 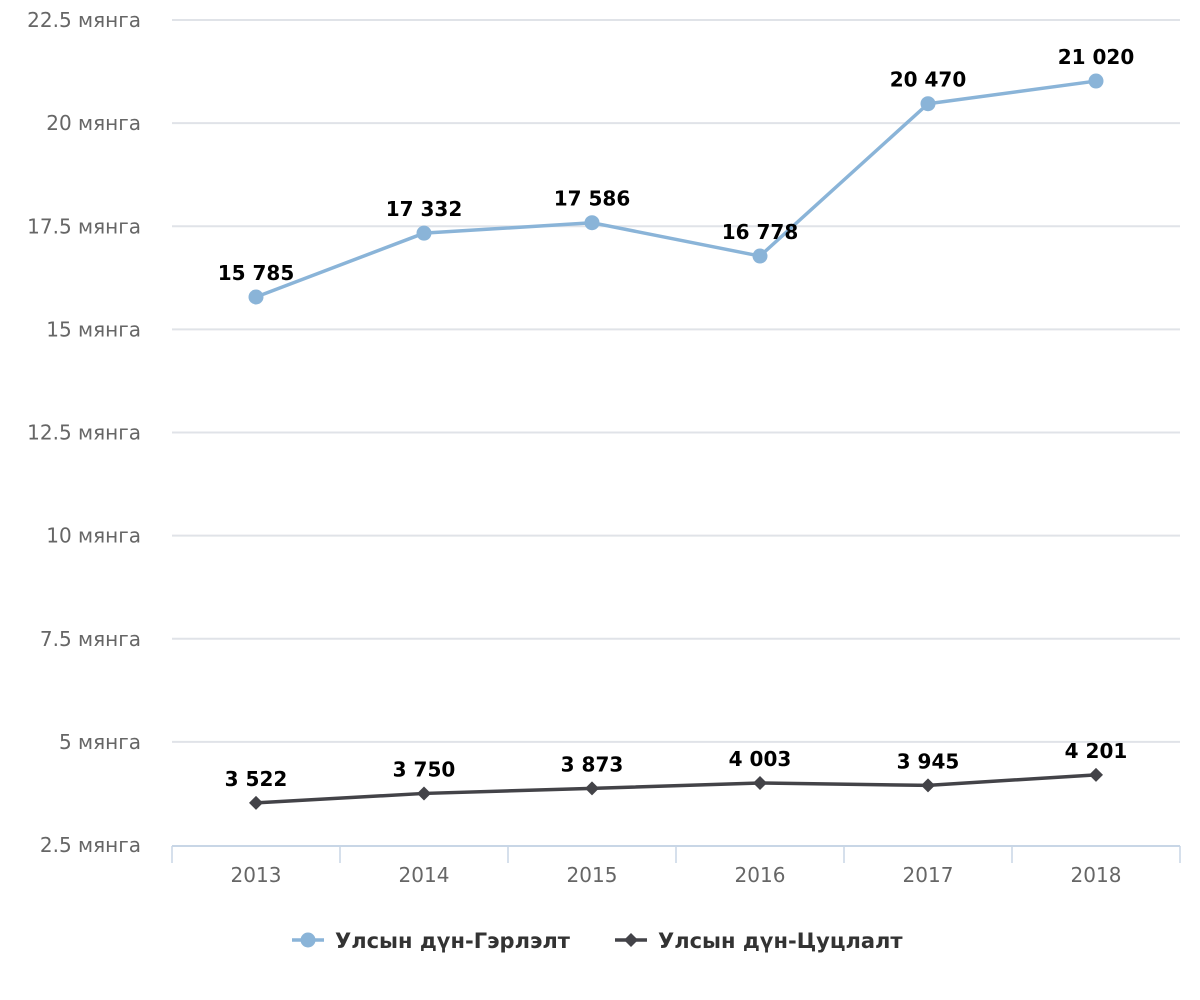 What do you see at coordinates (424, 209) in the screenshot?
I see `data-label: 17 332` at bounding box center [424, 209].